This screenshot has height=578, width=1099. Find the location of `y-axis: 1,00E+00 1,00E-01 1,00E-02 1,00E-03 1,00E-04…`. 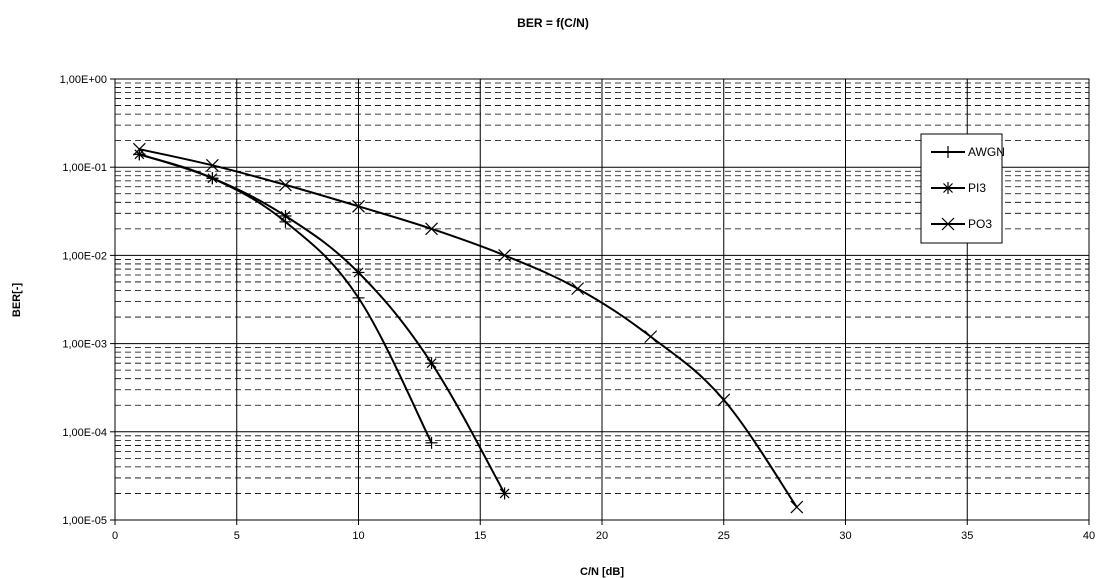

y-axis: 1,00E+00 1,00E-01 1,00E-02 1,00E-03 1,00E-04… is located at coordinates (87, 300).